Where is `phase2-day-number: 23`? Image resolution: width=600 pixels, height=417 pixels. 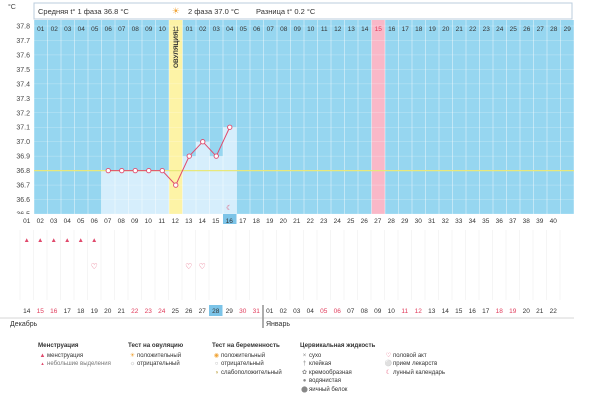 phase2-day-number: 23 is located at coordinates (487, 29).